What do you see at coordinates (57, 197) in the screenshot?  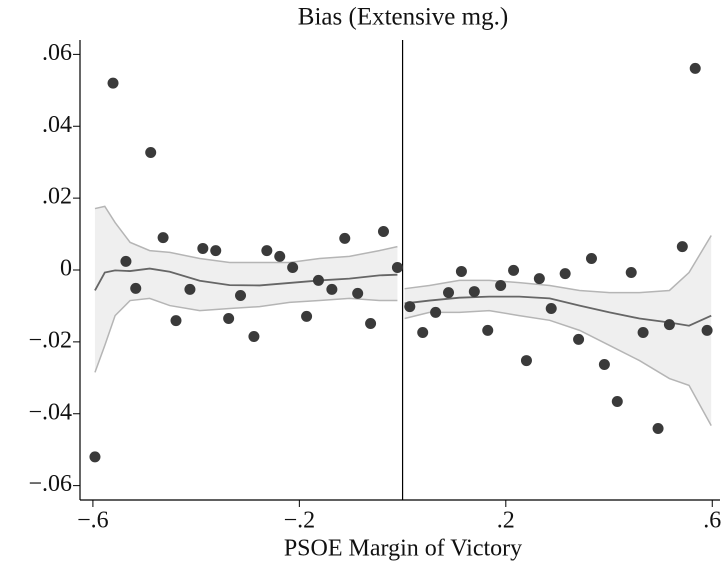 I see `y-tick-label: .02` at bounding box center [57, 197].